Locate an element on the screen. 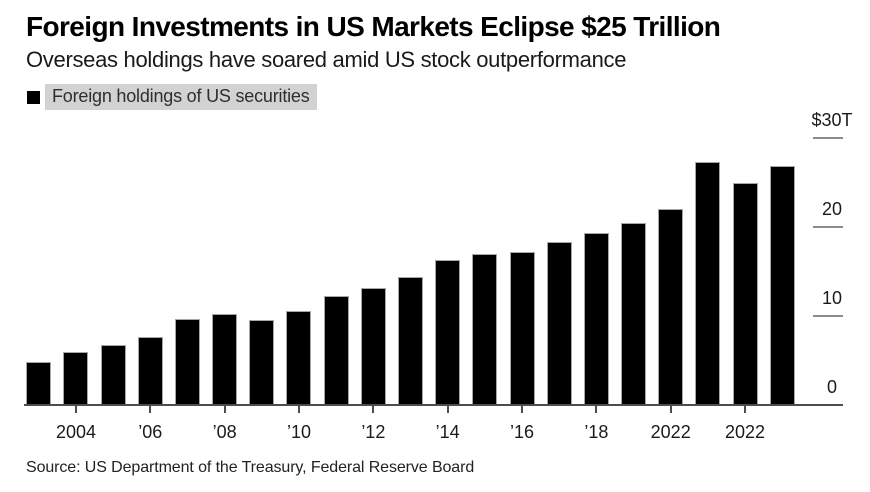  y-axis-label-0: 0 is located at coordinates (831, 387).